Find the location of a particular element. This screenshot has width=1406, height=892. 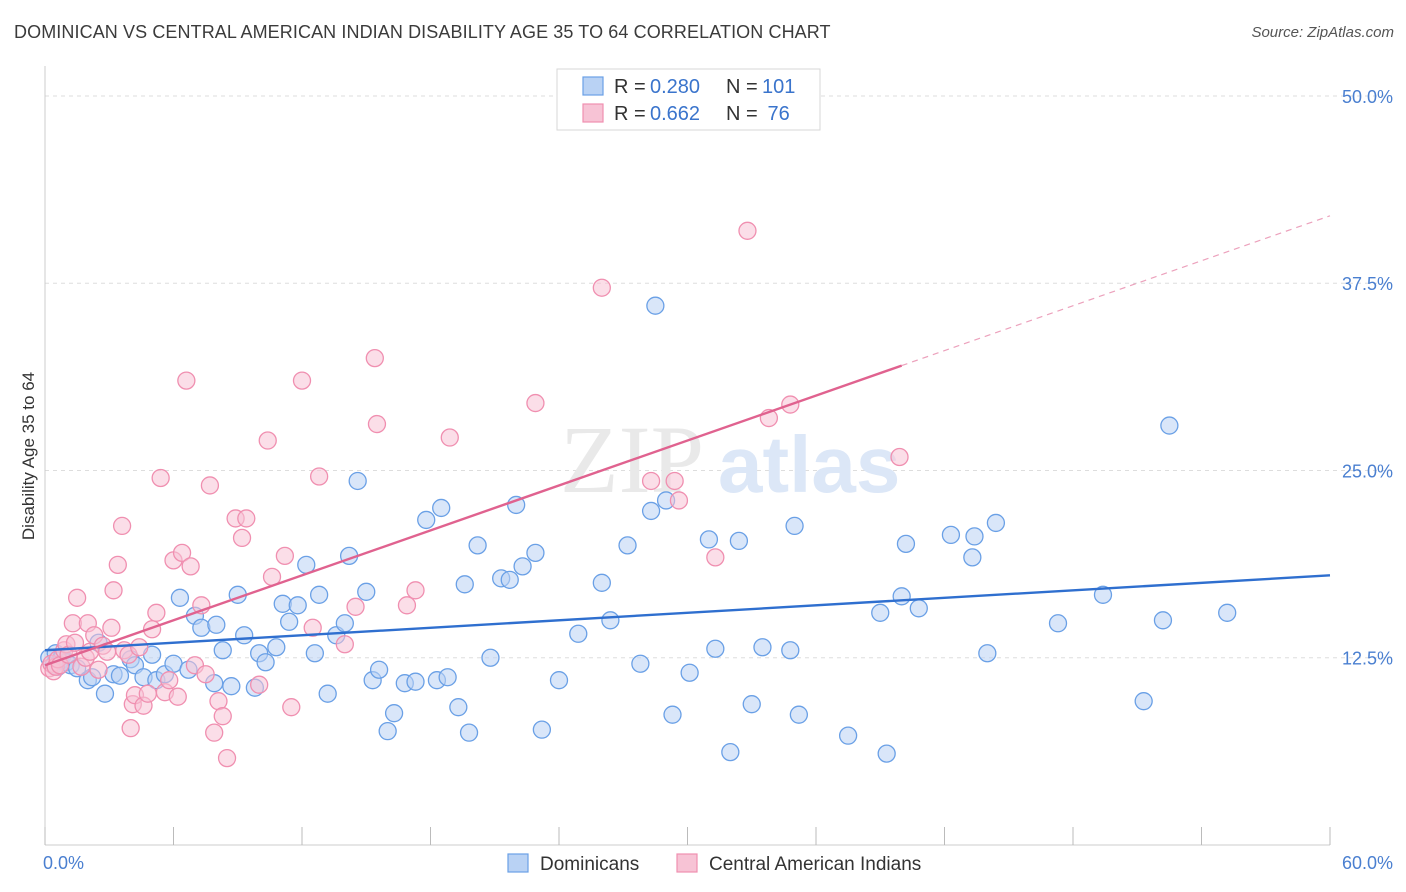

legend-n-value: 101 is located at coordinates (778, 87).